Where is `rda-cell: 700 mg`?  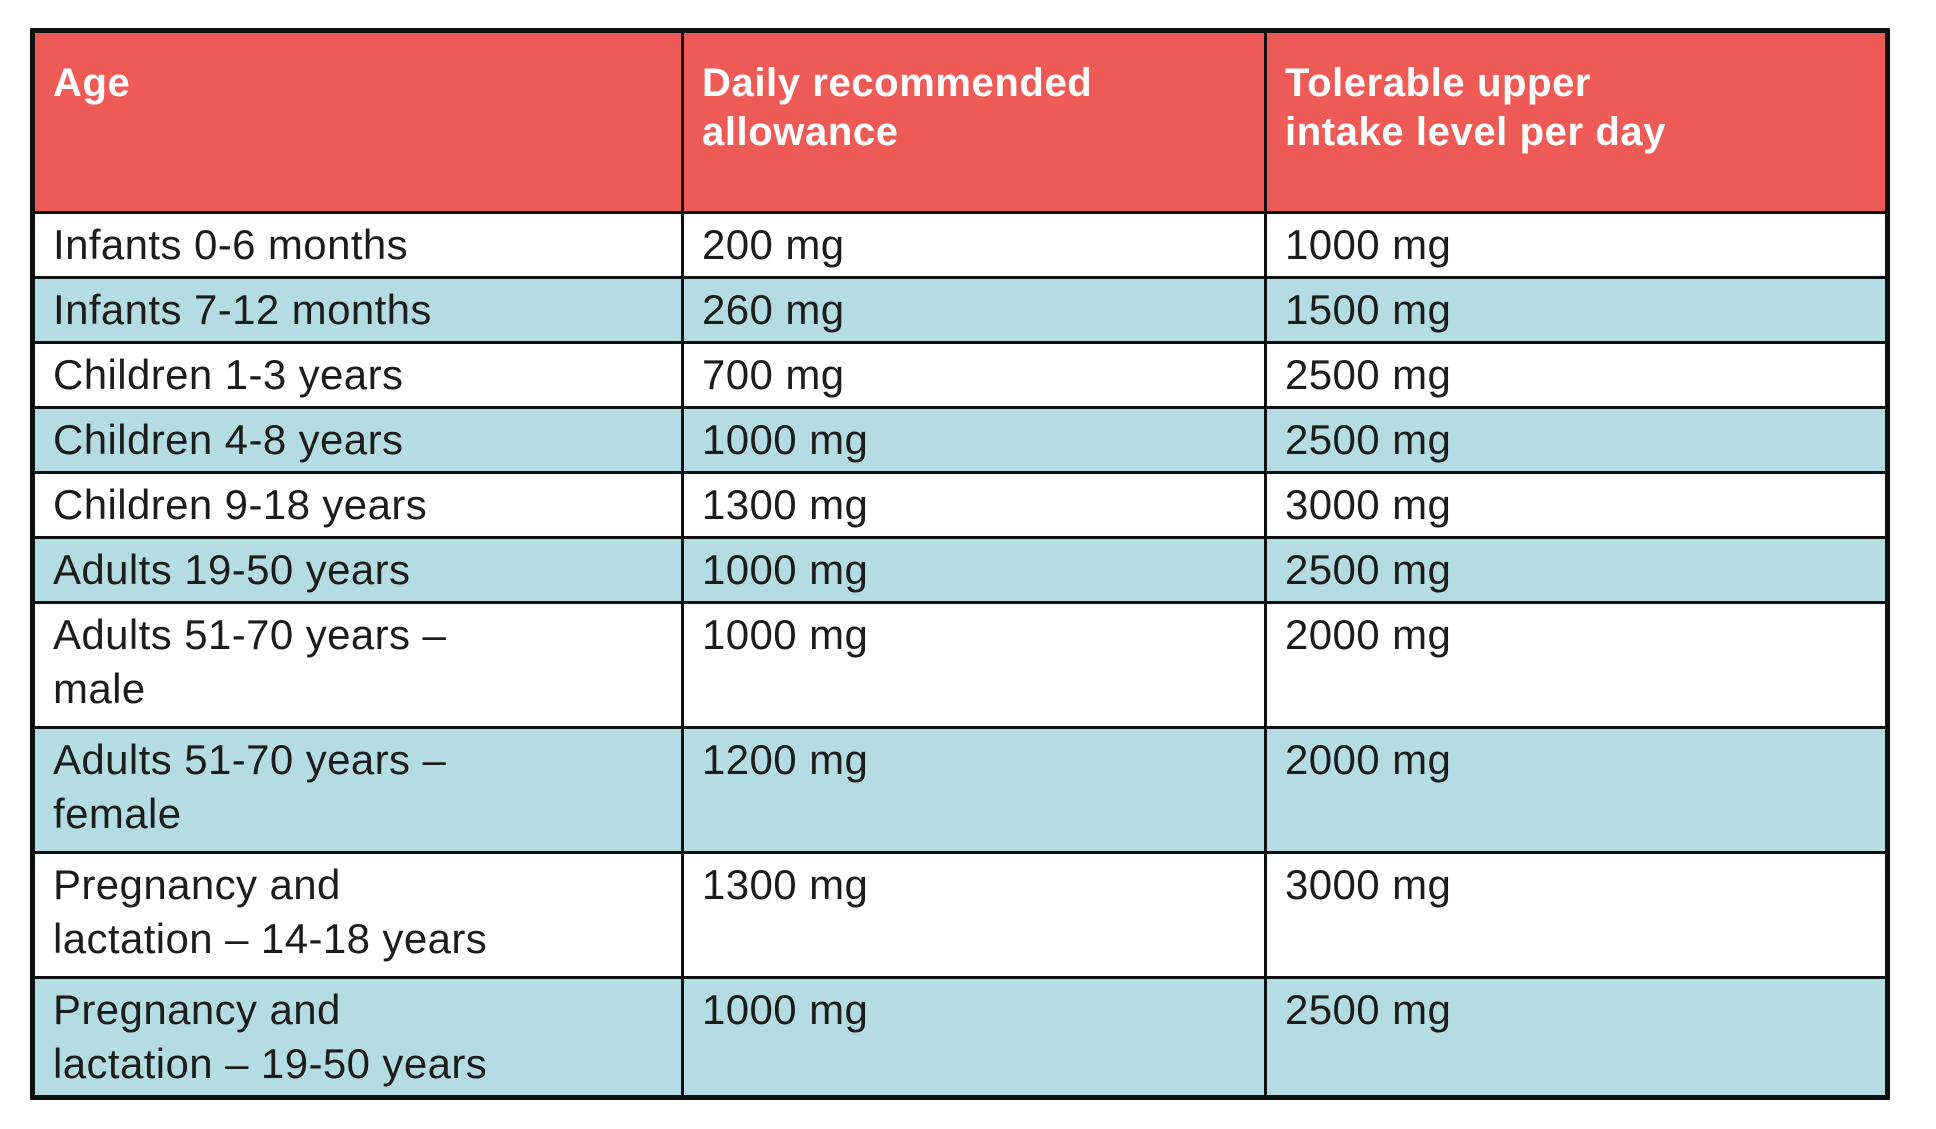
rda-cell: 700 mg is located at coordinates (974, 375).